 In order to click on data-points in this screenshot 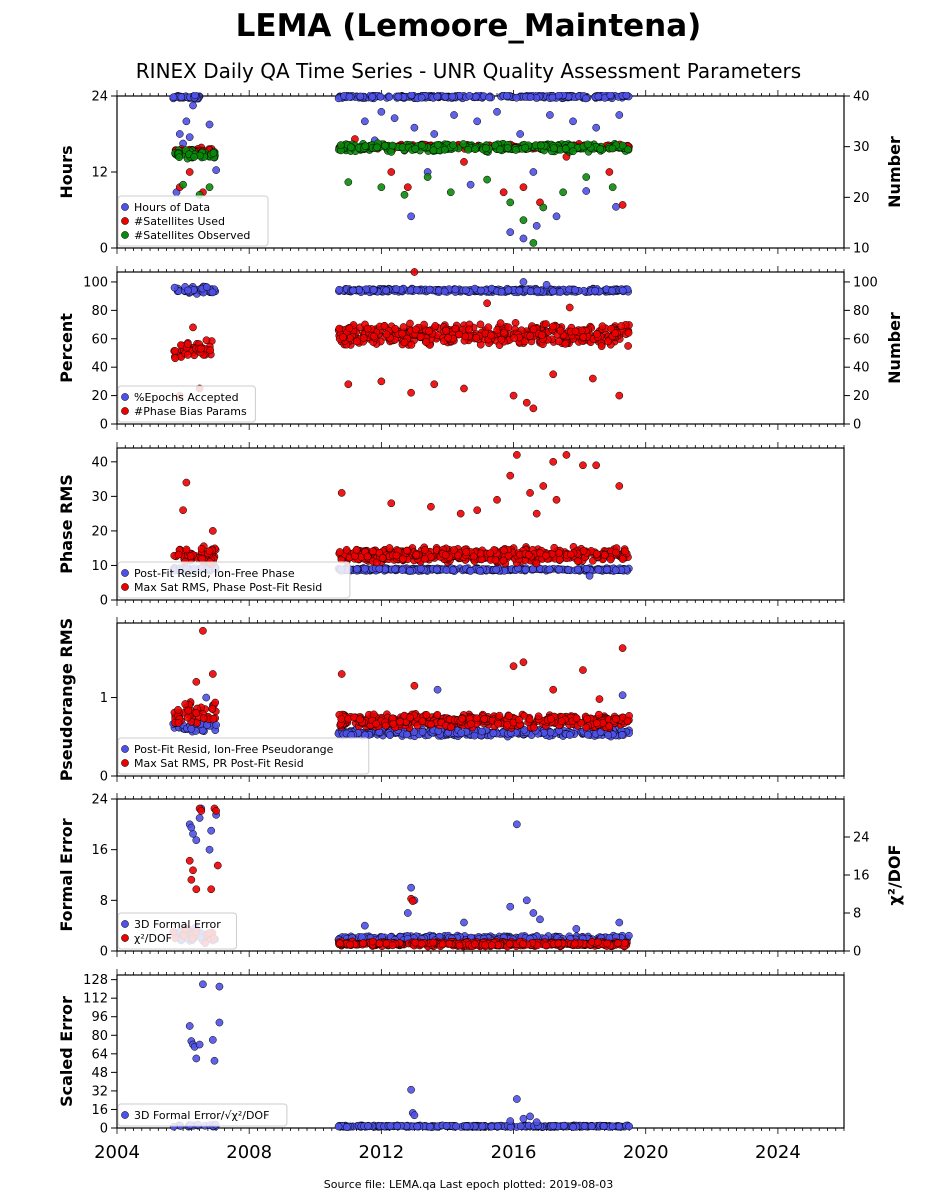, I will do `click(401, 340)`.